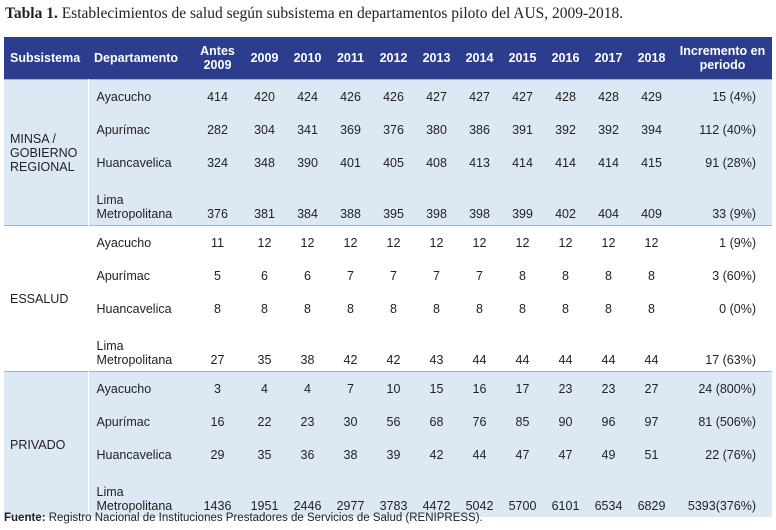 This screenshot has width=776, height=530. Describe the element at coordinates (479, 58) in the screenshot. I see `header-cell: 2014` at that location.